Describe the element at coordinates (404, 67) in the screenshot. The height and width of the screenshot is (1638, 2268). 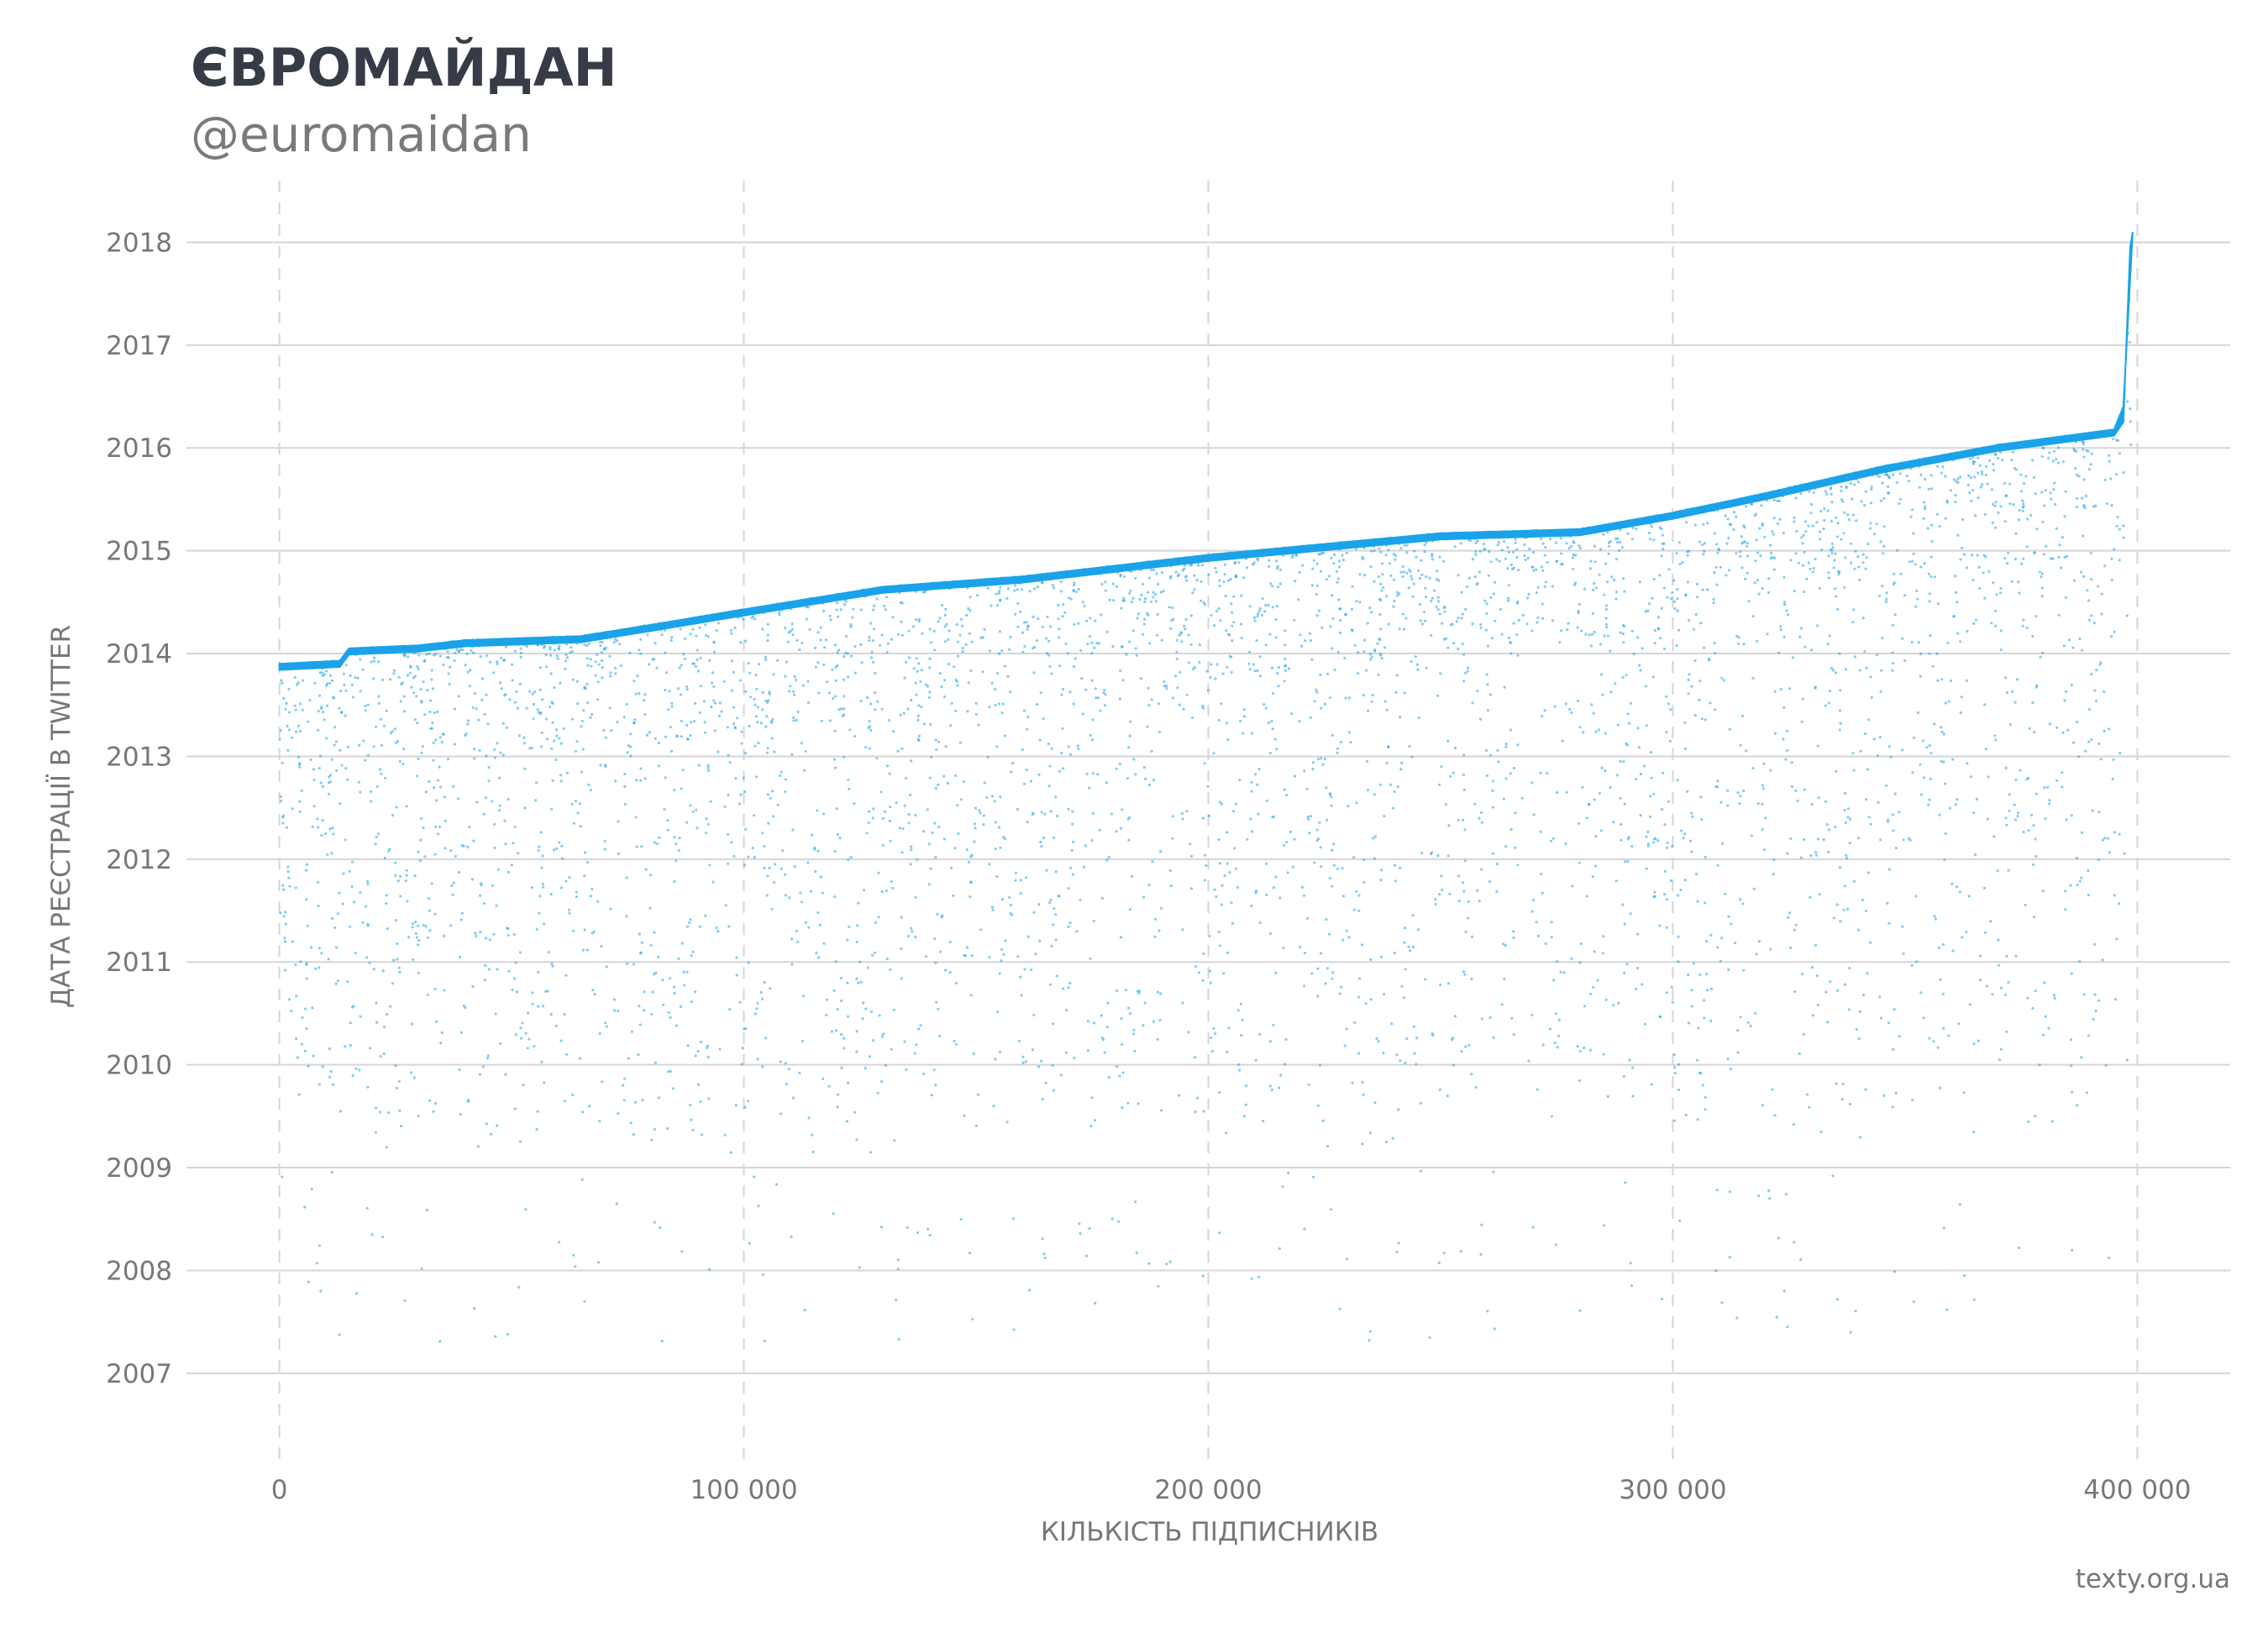
I see `chart-title: ЄВРОМАЙДАН` at that location.